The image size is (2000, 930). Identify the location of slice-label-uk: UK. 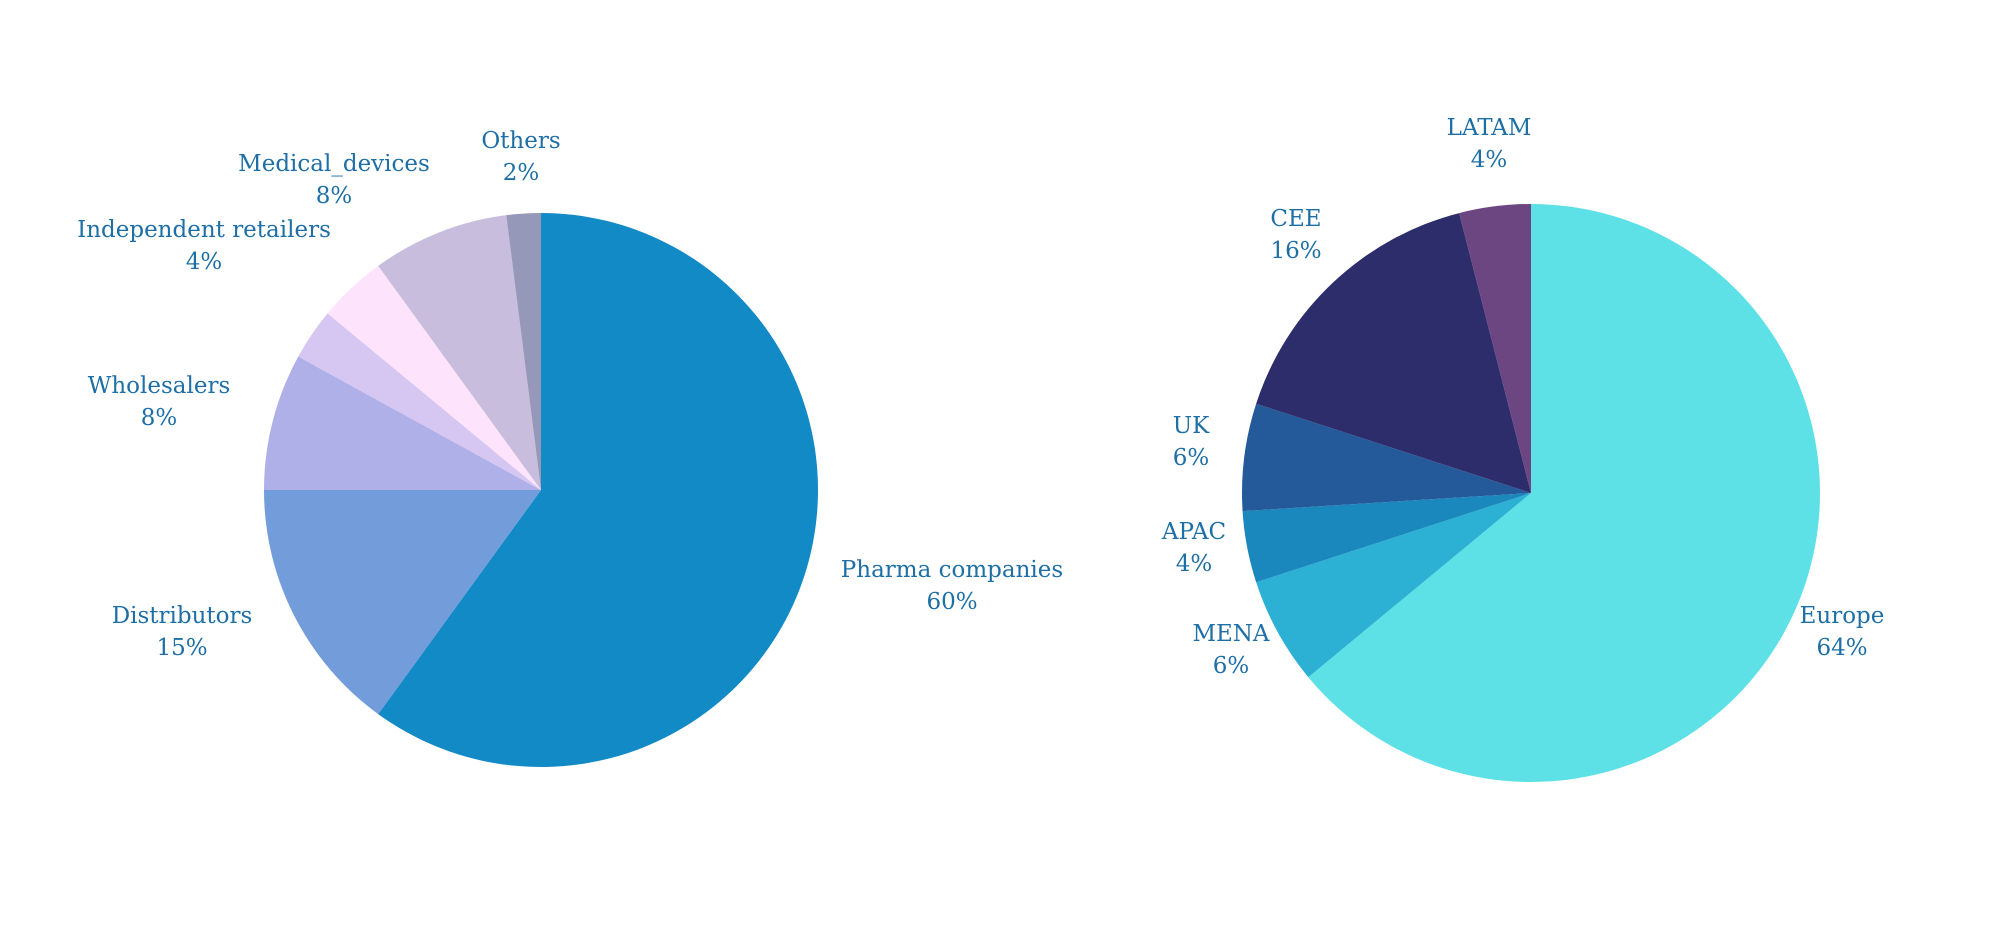
(1191, 426).